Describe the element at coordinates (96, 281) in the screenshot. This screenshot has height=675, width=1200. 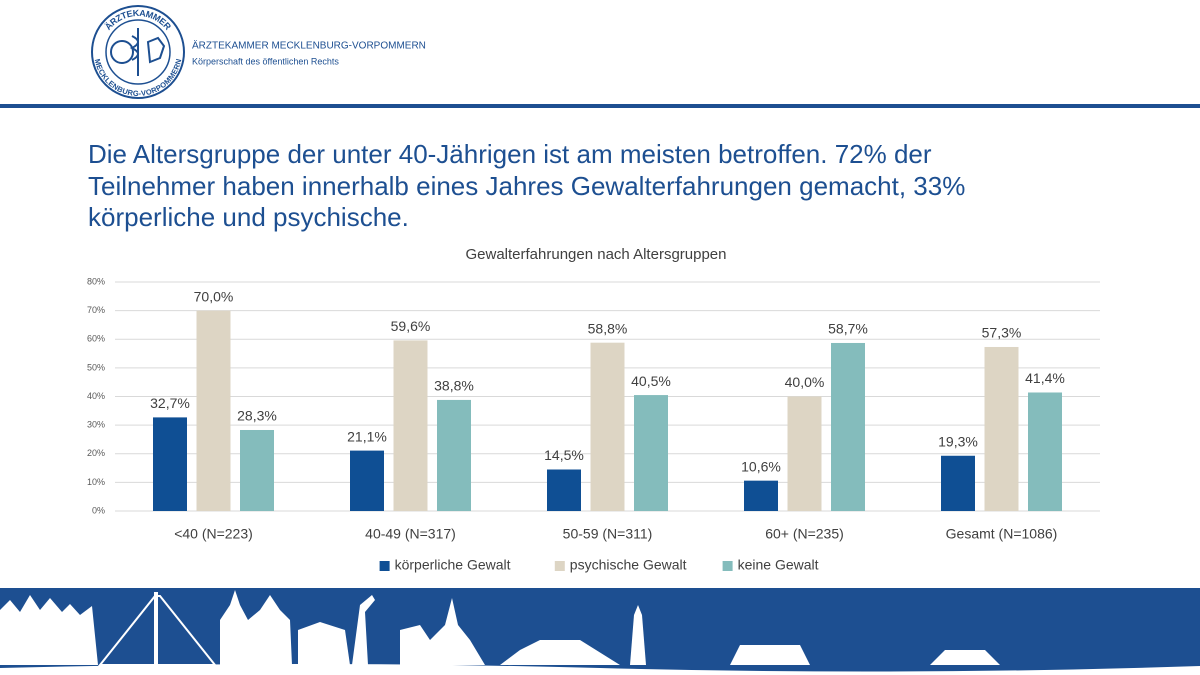
I see `y-tick-label: 80%` at that location.